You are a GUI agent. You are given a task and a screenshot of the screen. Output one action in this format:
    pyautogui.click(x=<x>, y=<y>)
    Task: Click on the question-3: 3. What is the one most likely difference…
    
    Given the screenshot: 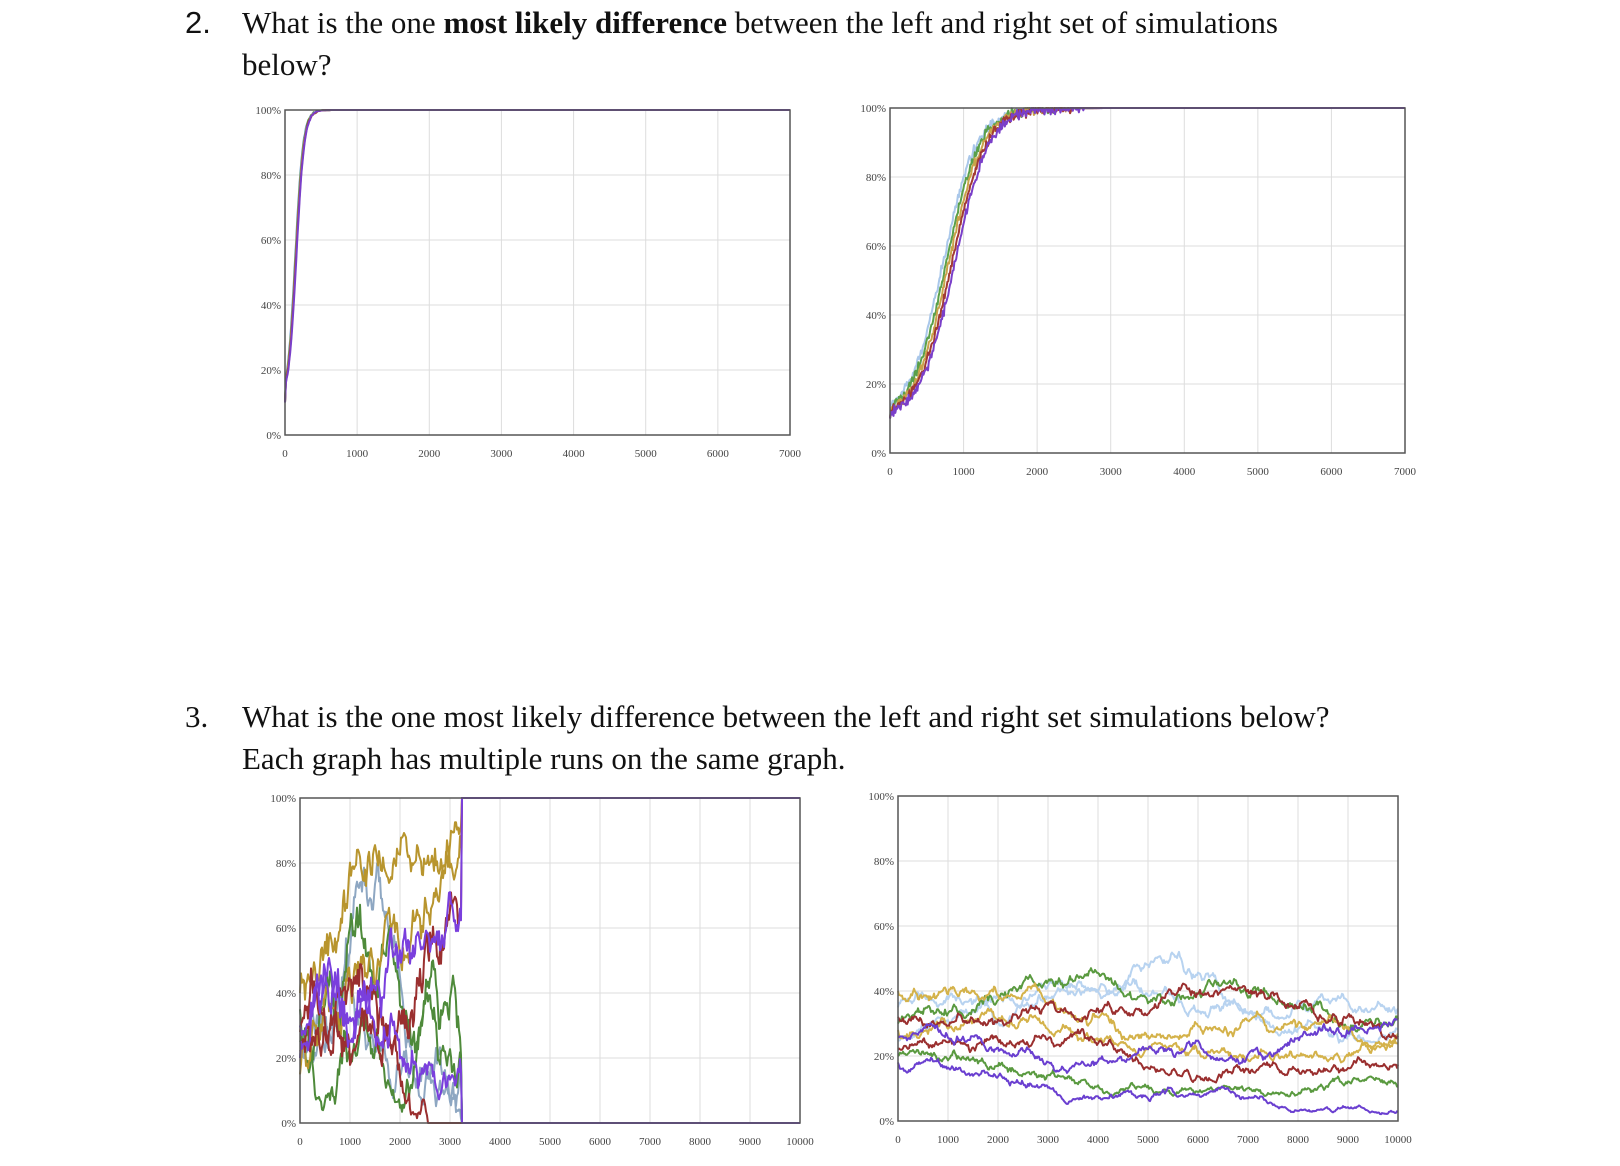 What is the action you would take?
    pyautogui.click(x=885, y=738)
    